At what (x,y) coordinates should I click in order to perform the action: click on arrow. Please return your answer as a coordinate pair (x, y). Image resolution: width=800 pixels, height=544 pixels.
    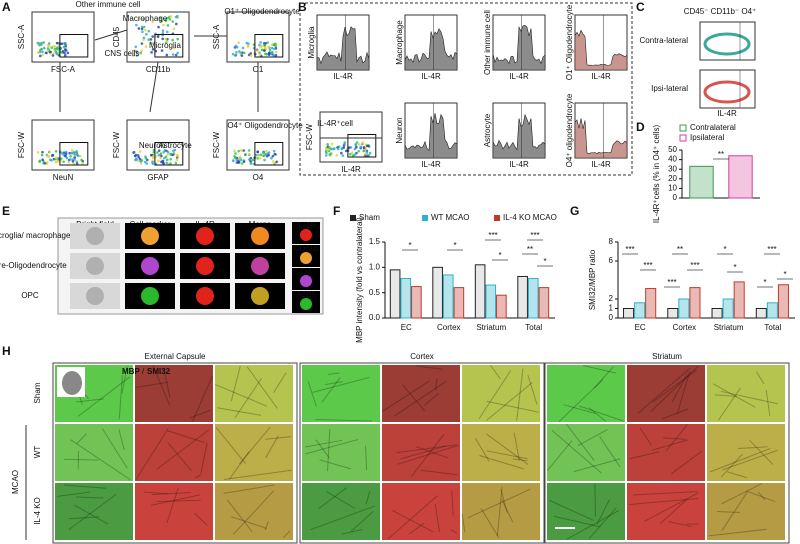
    Looking at the image, I should click on (111, 35).